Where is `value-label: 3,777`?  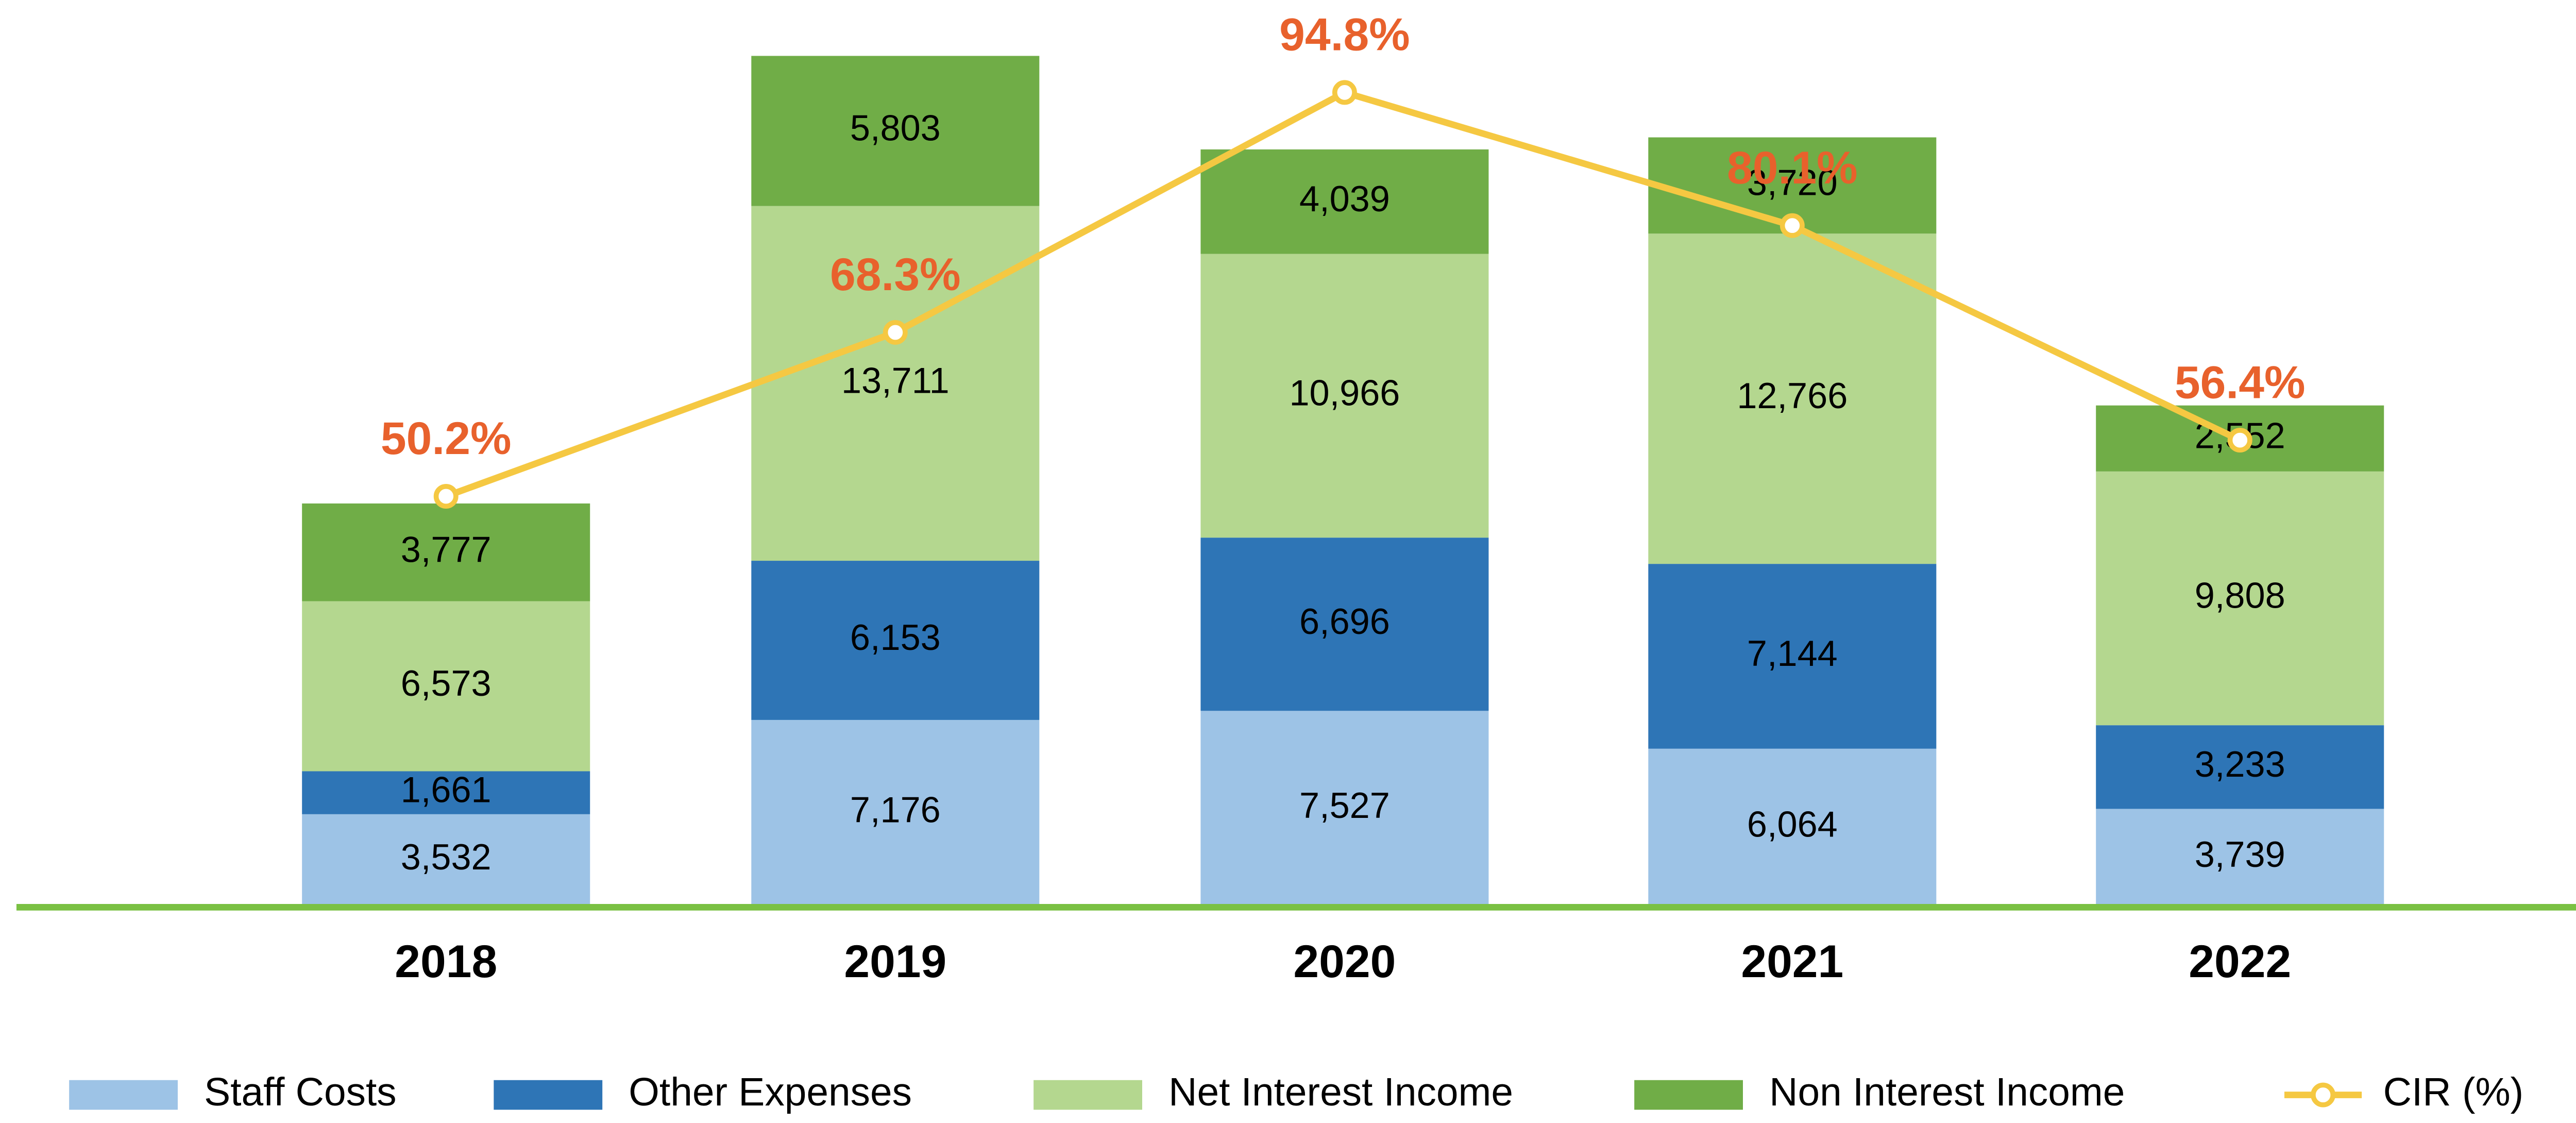 value-label: 3,777 is located at coordinates (446, 549).